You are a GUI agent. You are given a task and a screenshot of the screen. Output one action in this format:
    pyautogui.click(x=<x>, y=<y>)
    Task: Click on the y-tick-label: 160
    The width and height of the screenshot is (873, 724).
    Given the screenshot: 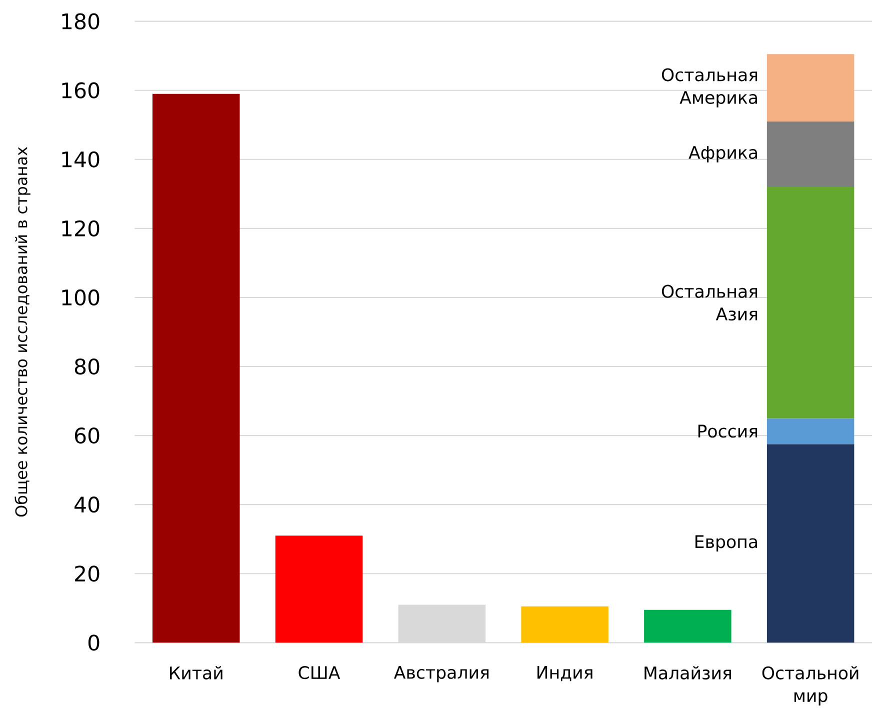 What is the action you would take?
    pyautogui.click(x=81, y=90)
    